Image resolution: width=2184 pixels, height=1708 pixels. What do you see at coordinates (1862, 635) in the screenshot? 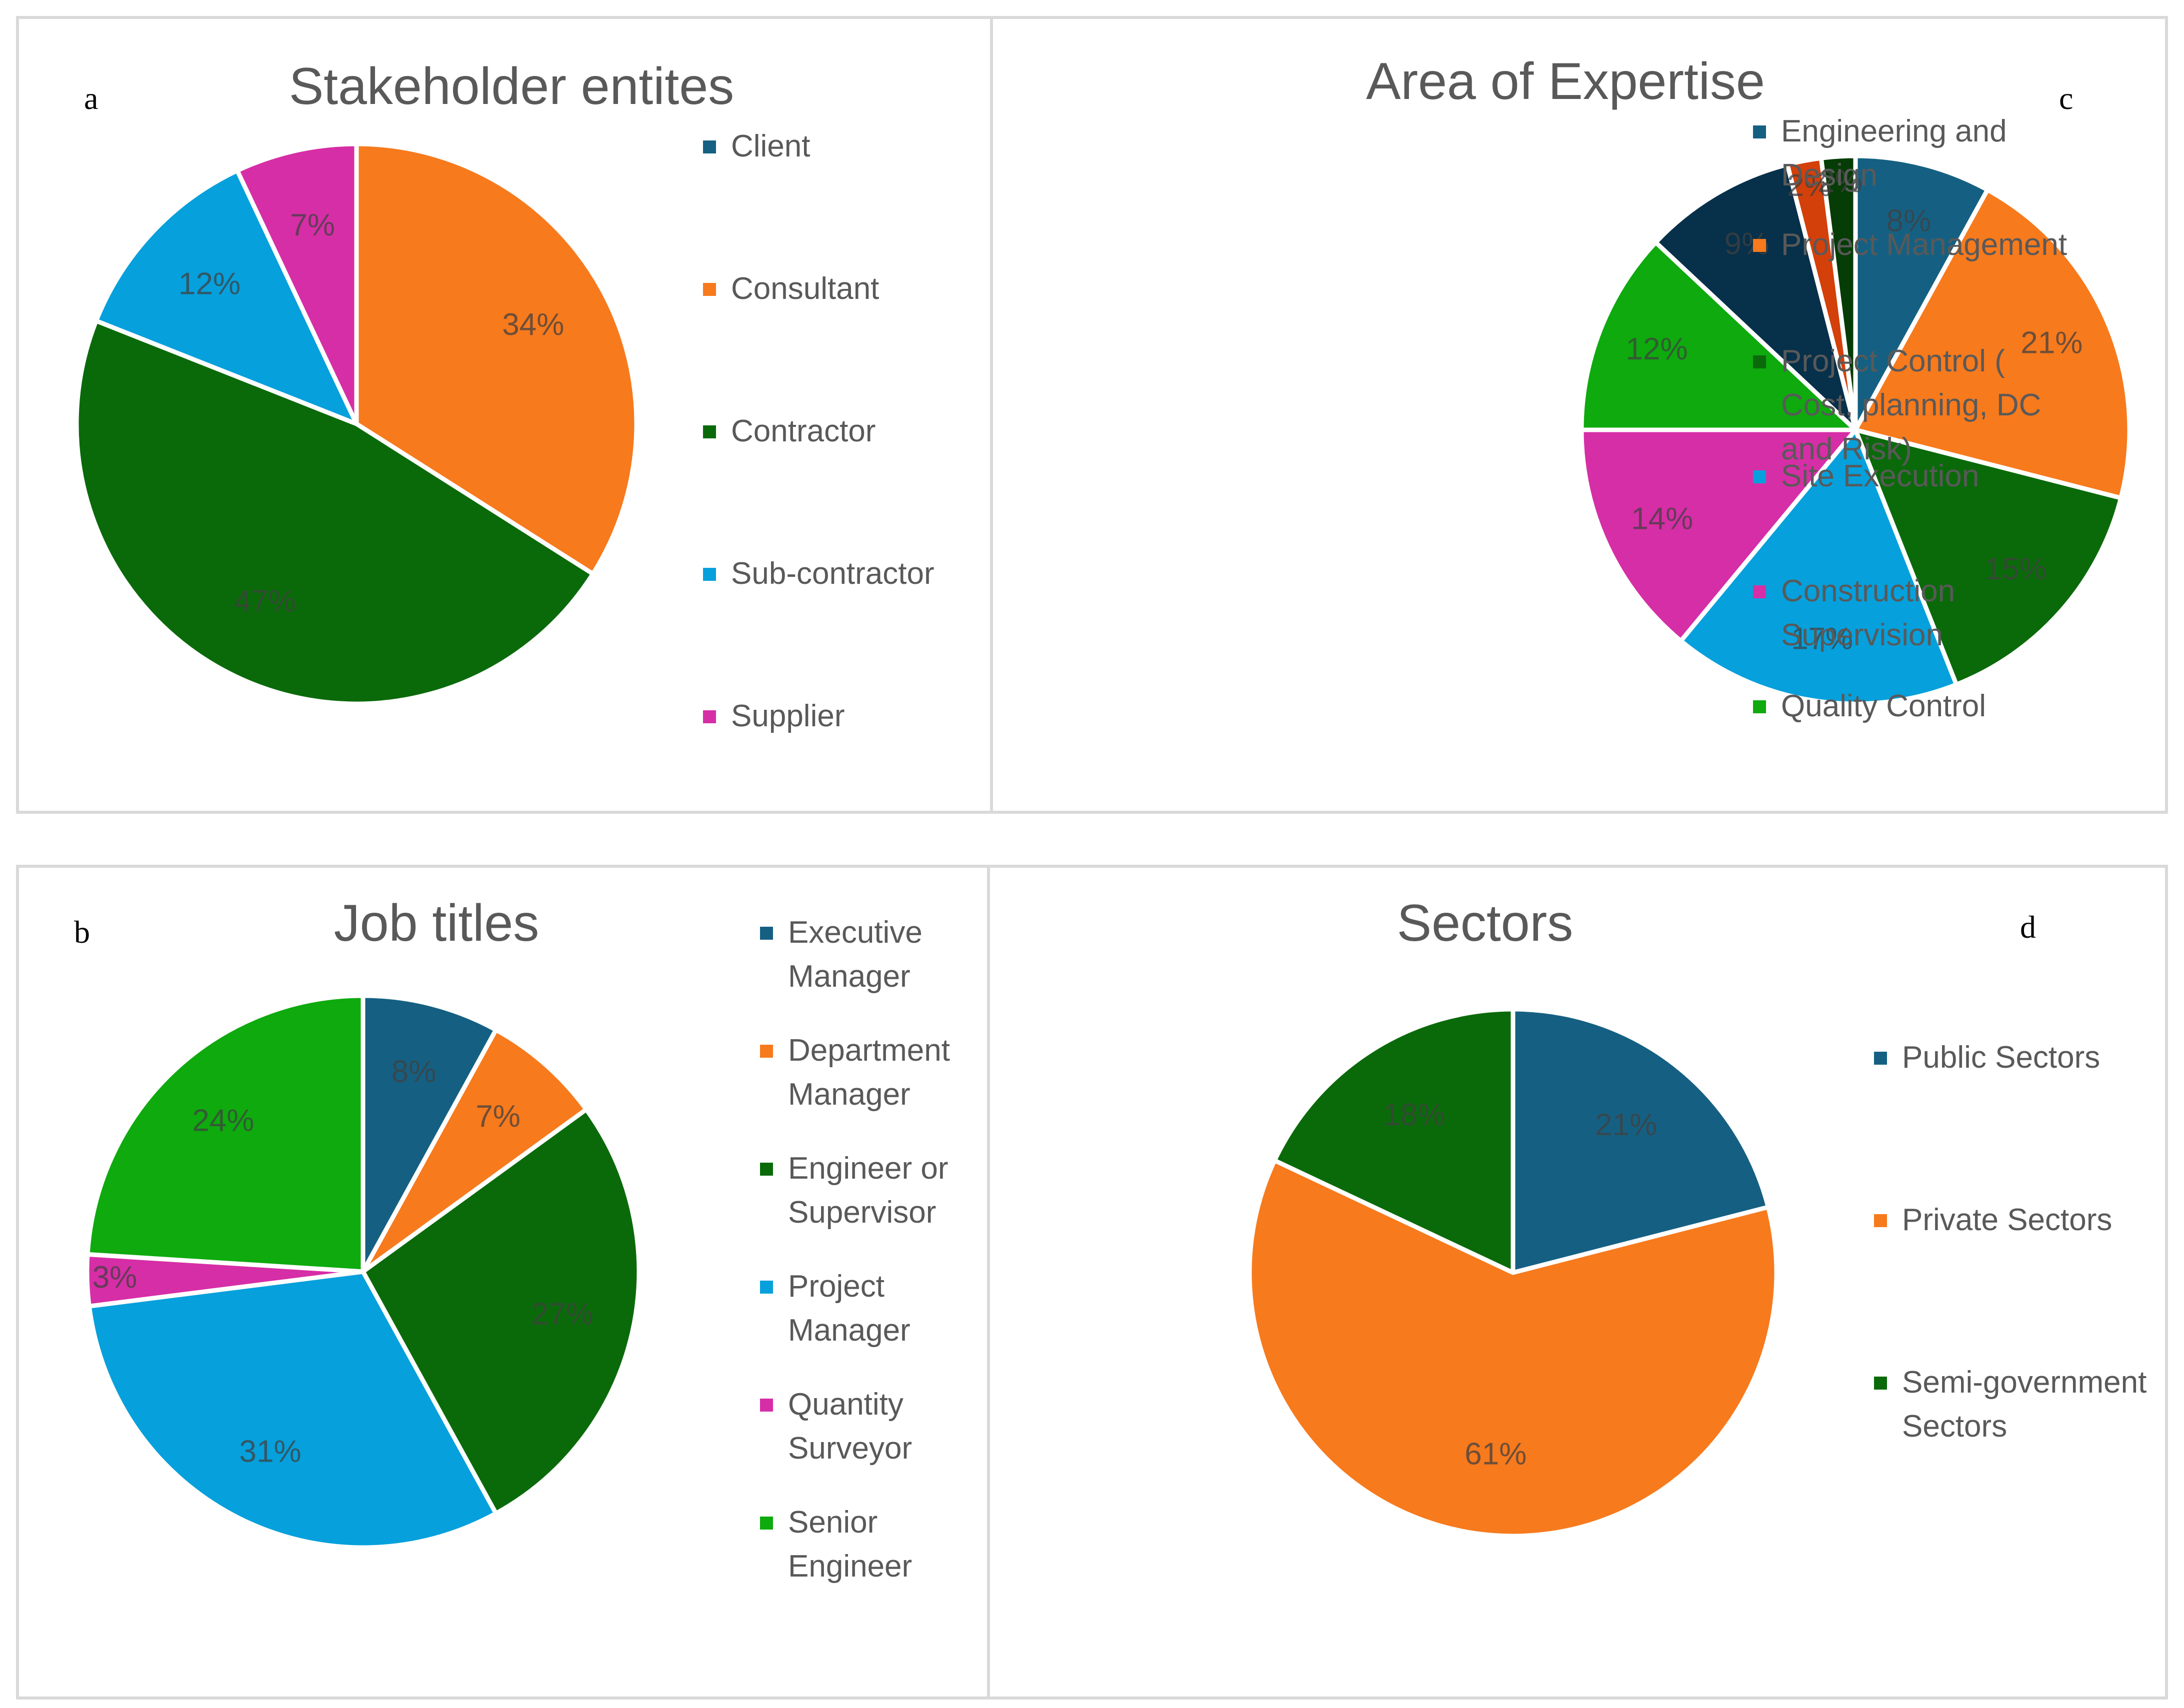
I see `legend-label: Supervision` at bounding box center [1862, 635].